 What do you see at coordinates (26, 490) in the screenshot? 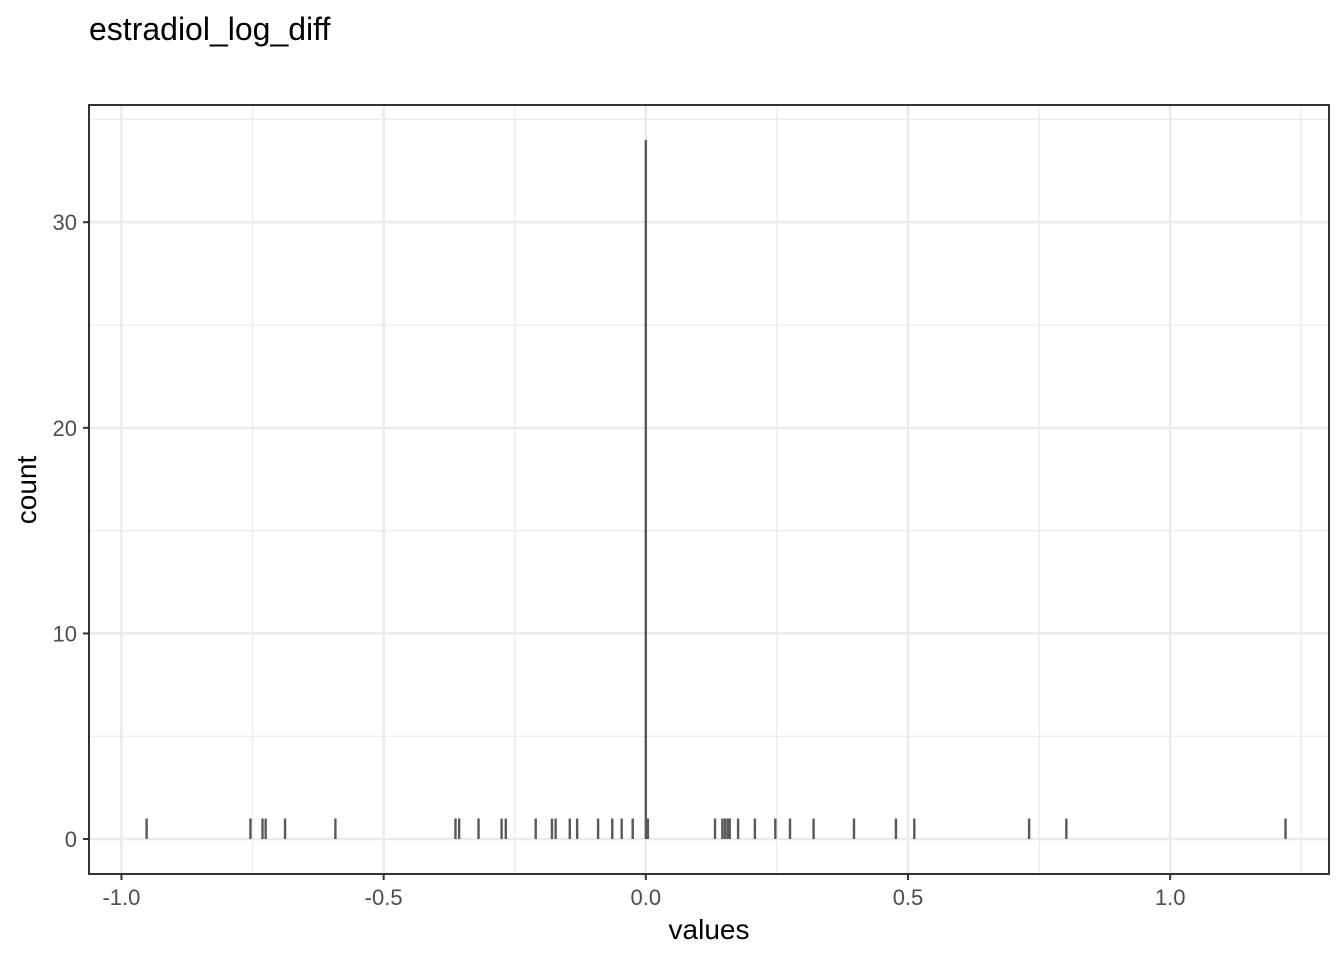
I see `y-axis-title: count` at bounding box center [26, 490].